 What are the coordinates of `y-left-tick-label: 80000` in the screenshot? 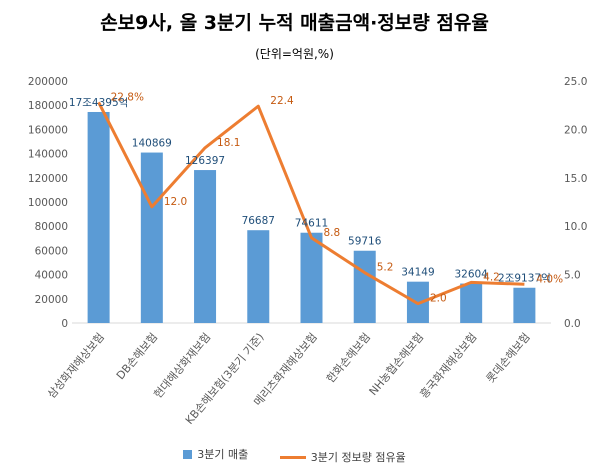 It's located at (51, 227).